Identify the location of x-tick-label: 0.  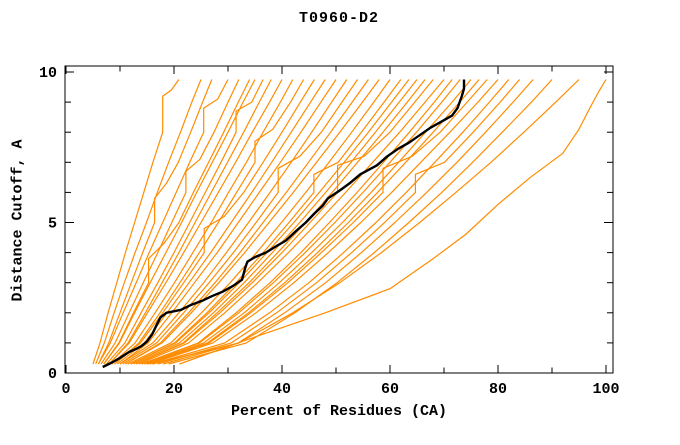
(65, 389).